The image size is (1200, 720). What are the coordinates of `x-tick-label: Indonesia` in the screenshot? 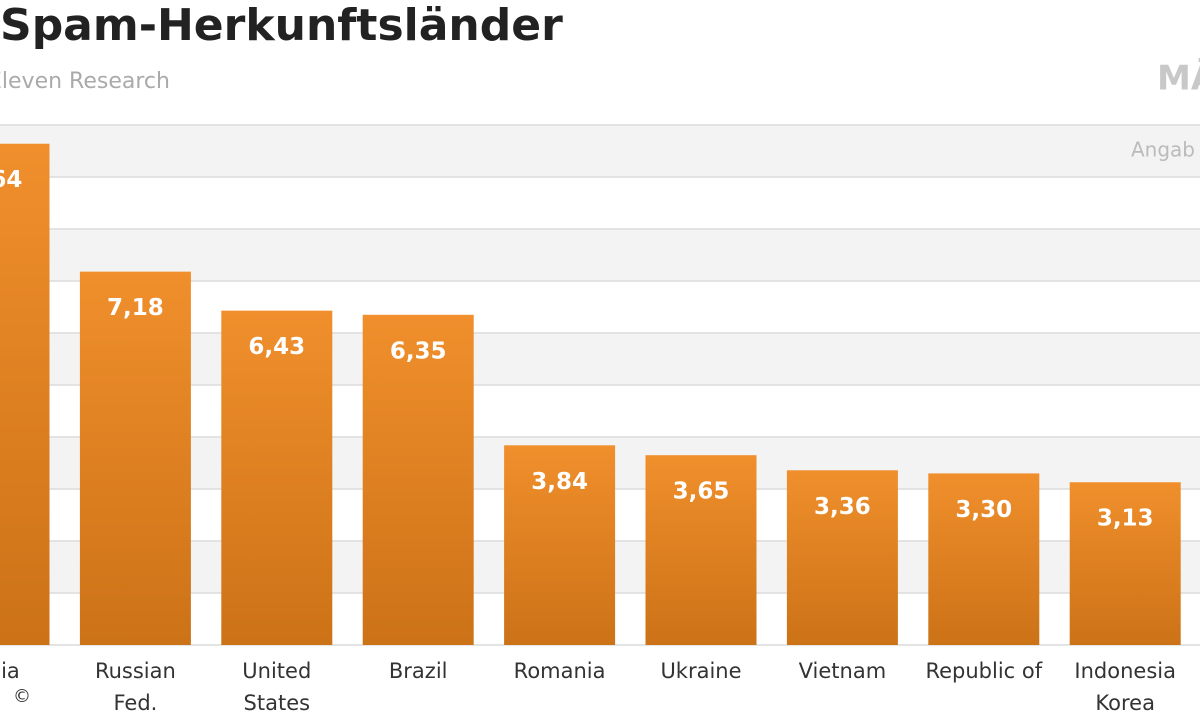 It's located at (1125, 671).